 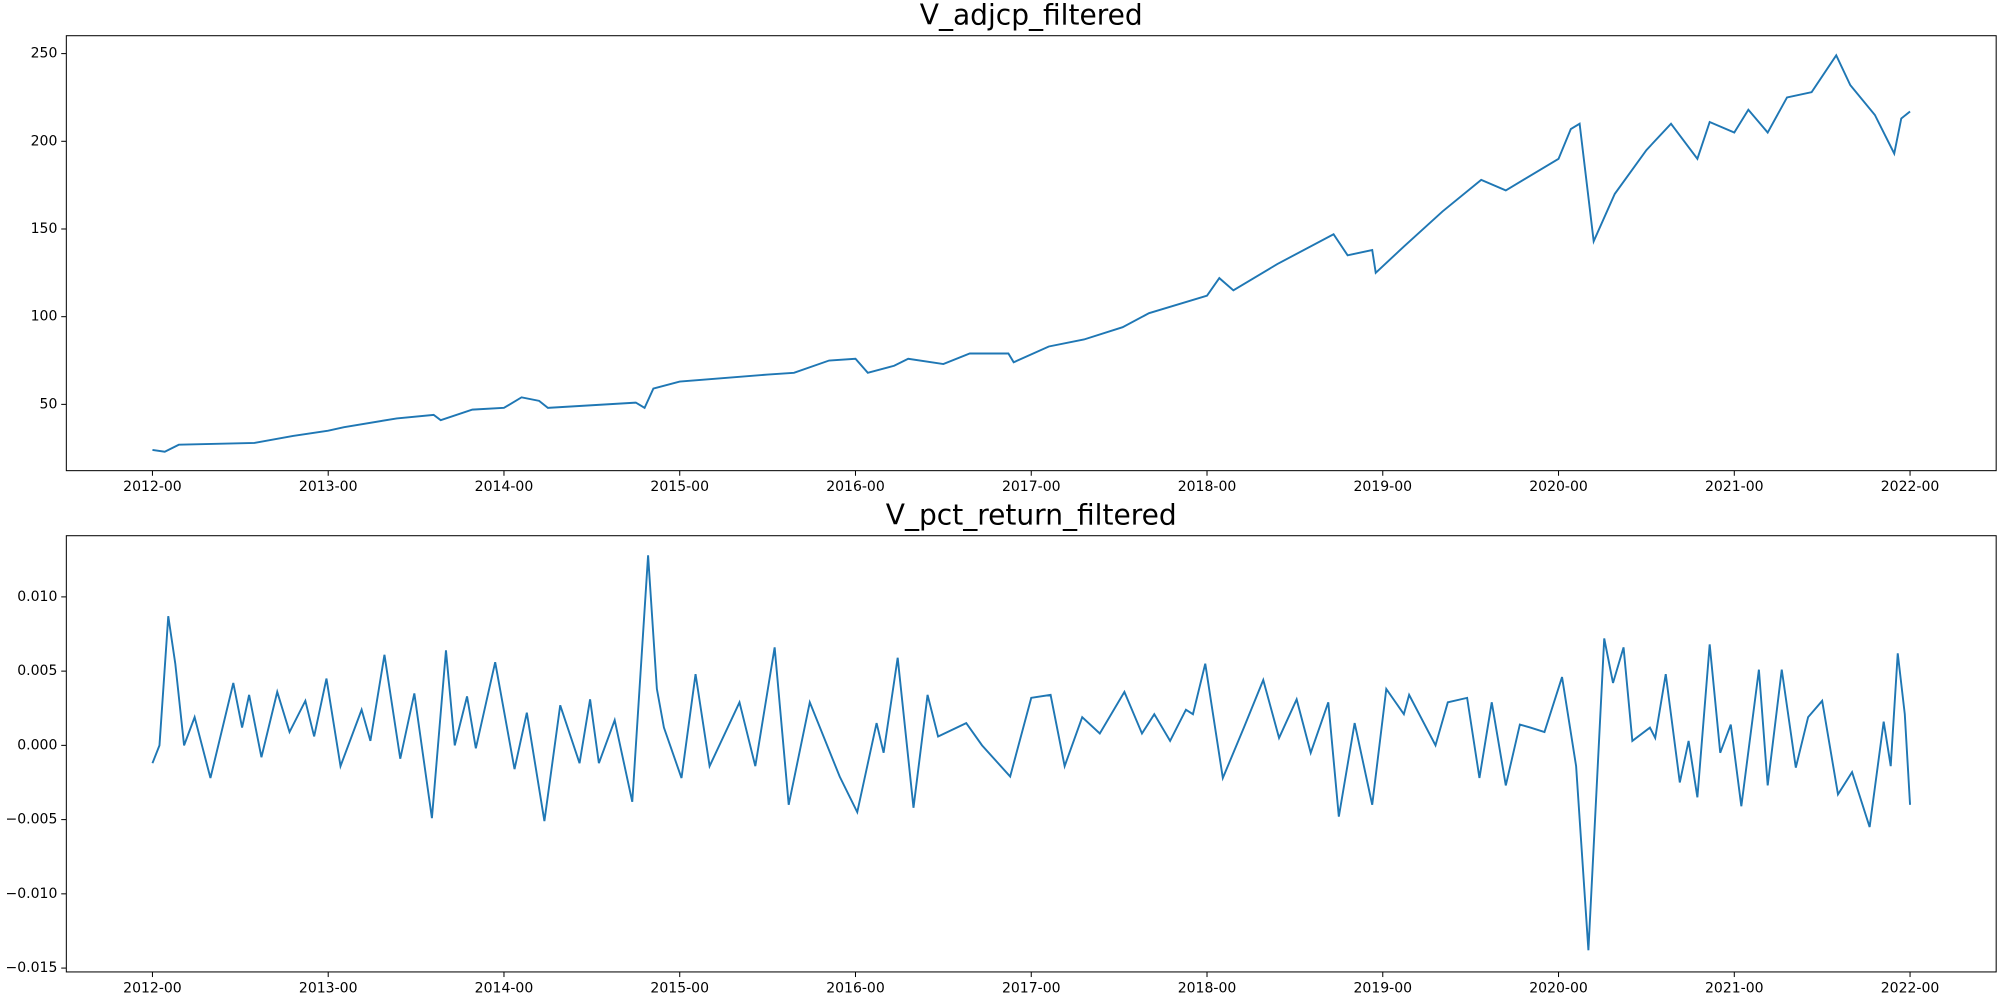 What do you see at coordinates (1031, 515) in the screenshot?
I see `chart-title: V_pct_return_filtered` at bounding box center [1031, 515].